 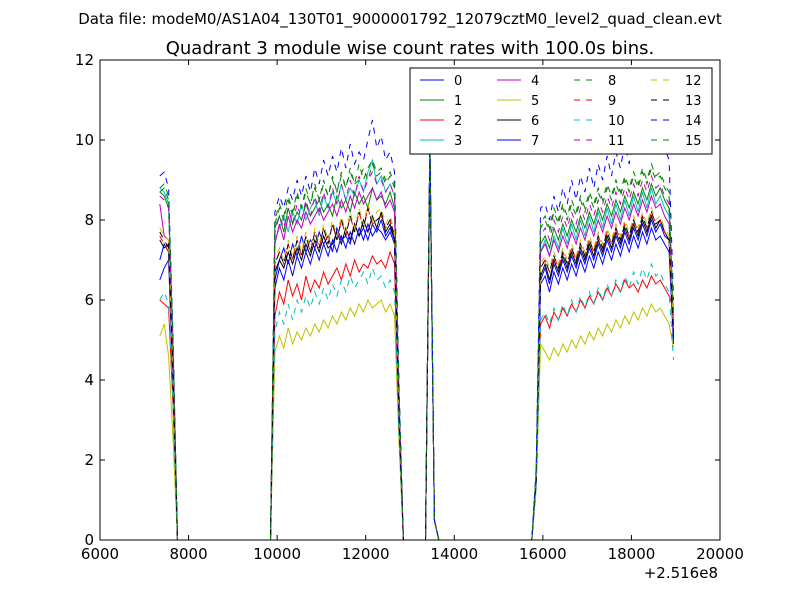 What do you see at coordinates (561, 111) in the screenshot?
I see `legend-box` at bounding box center [561, 111].